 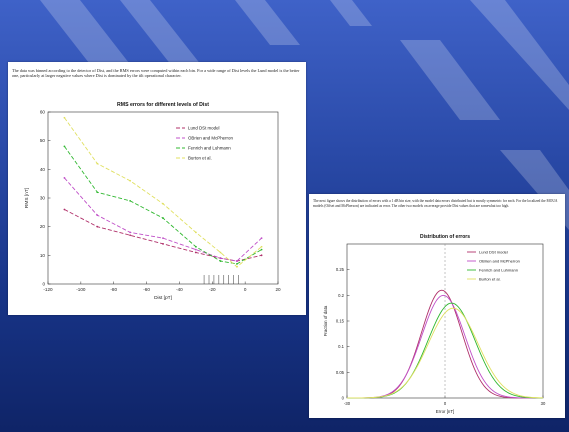 What do you see at coordinates (43, 198) in the screenshot?
I see `y-tick-label: 30` at bounding box center [43, 198].